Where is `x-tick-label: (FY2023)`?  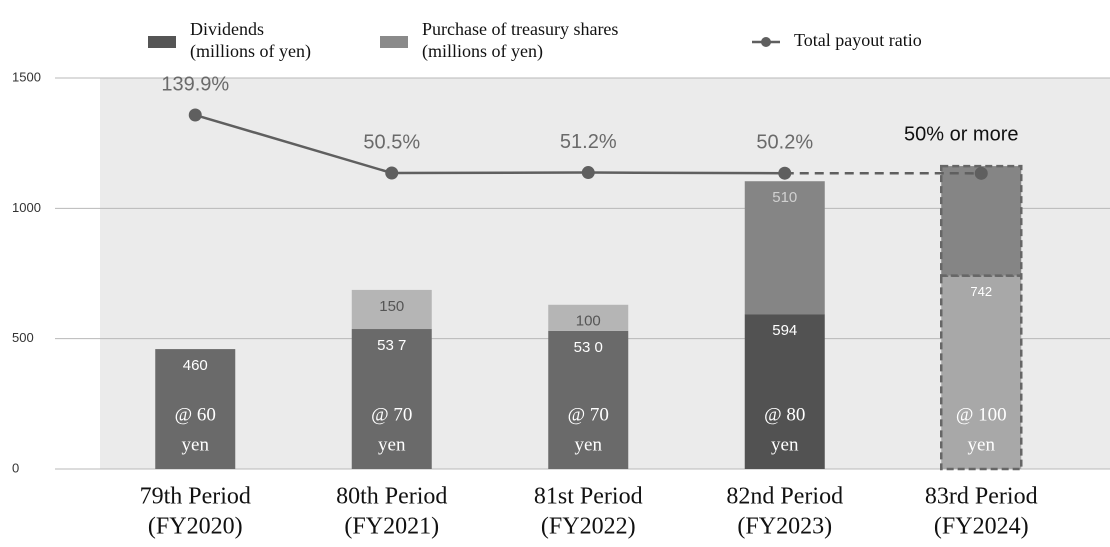 x-tick-label: (FY2023) is located at coordinates (784, 527).